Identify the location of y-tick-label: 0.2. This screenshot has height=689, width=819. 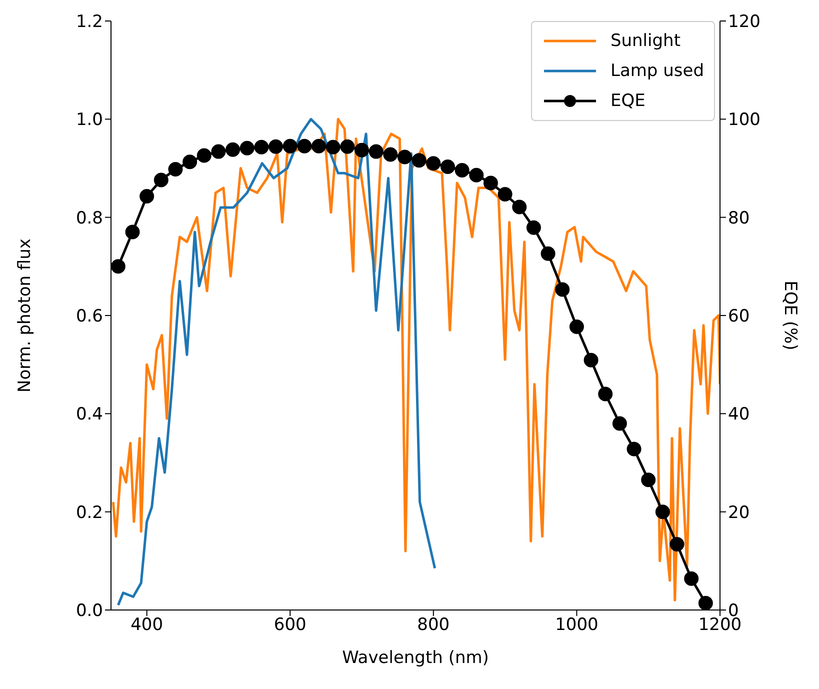
(89, 512).